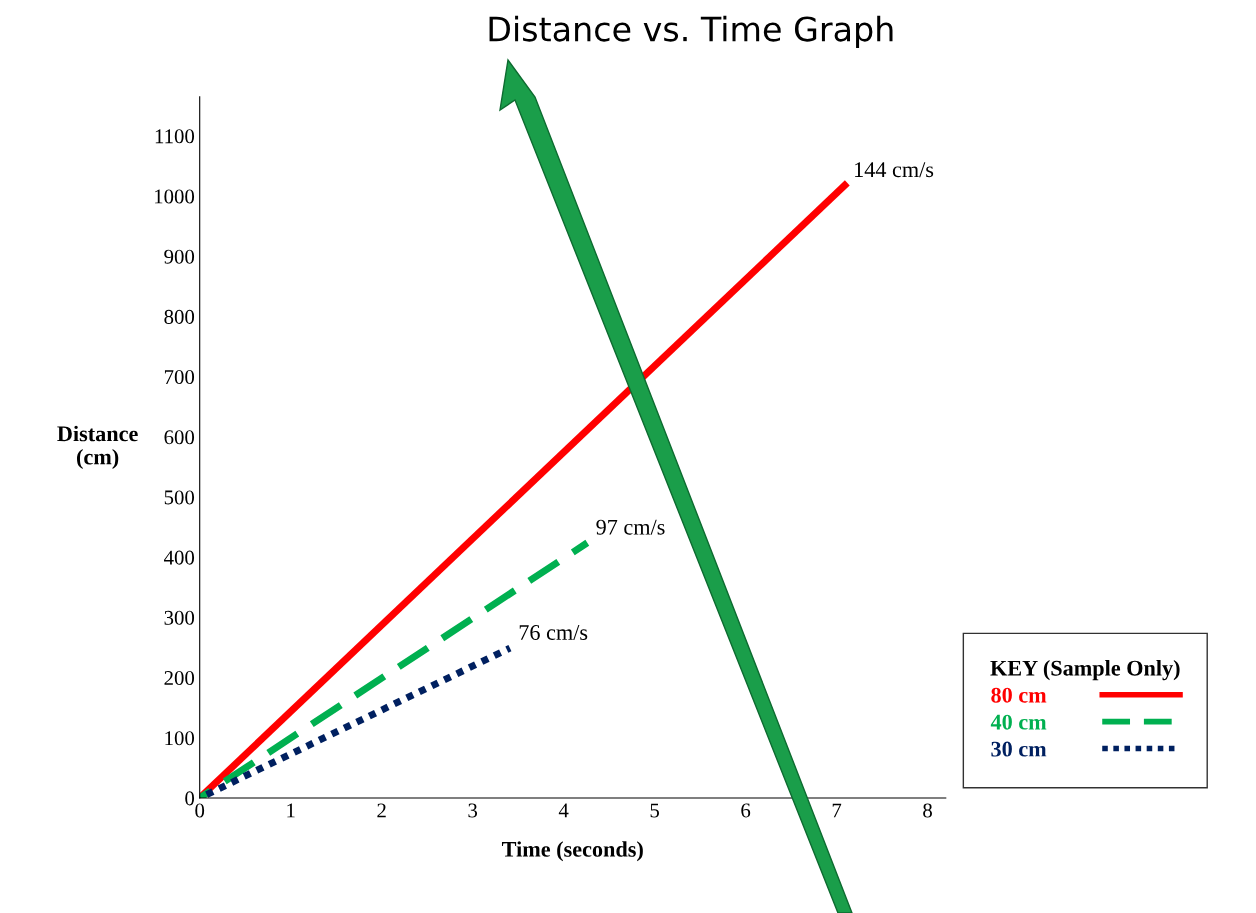 The image size is (1256, 913). What do you see at coordinates (572, 851) in the screenshot?
I see `x-axis-title: Time (seconds)` at bounding box center [572, 851].